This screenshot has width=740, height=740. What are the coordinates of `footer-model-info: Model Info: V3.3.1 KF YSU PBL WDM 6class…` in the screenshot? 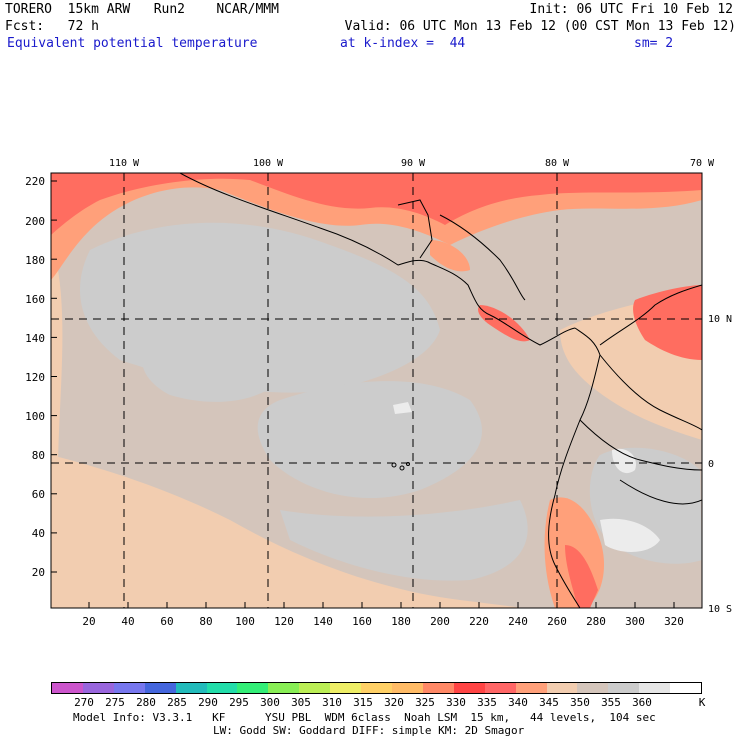 It's located at (364, 717).